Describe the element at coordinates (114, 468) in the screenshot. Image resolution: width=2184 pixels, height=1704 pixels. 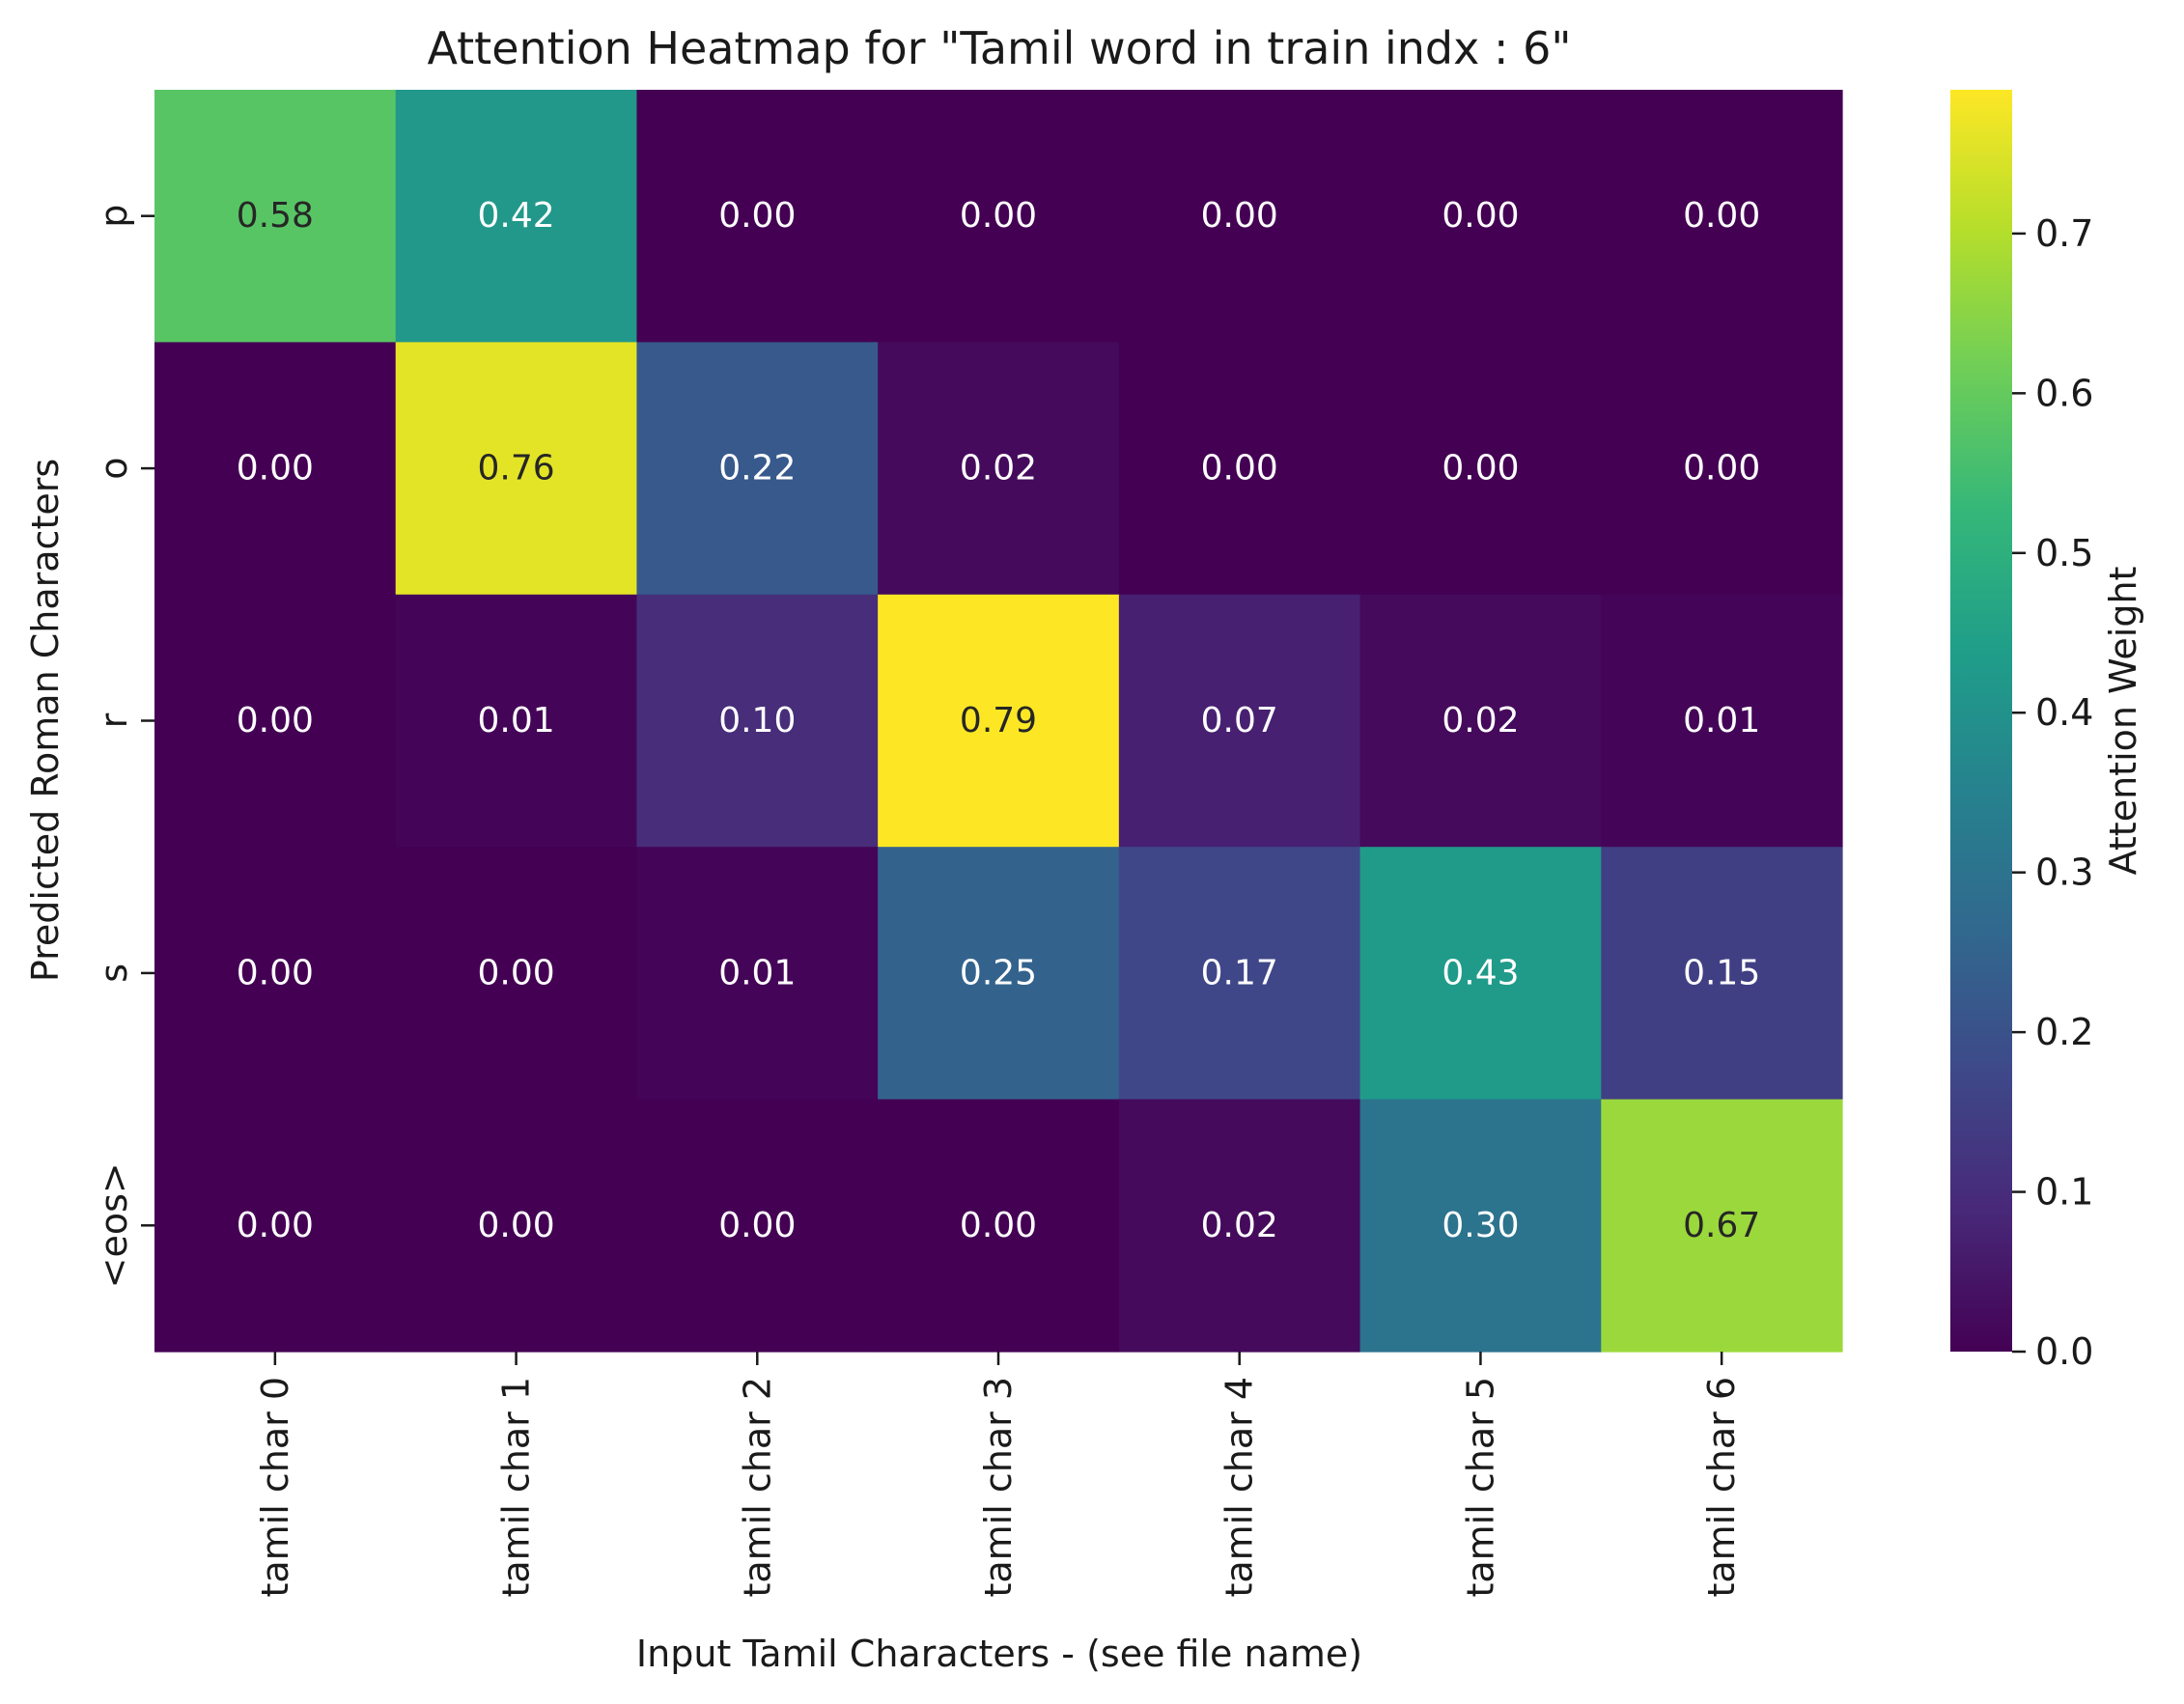
I see `y-tick-label: o` at that location.